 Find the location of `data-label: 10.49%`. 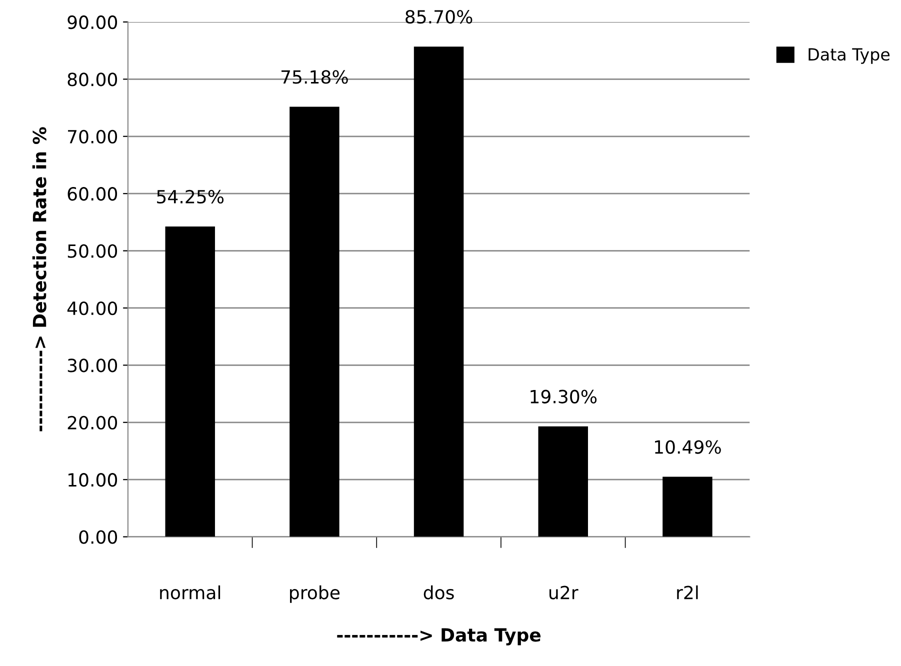

data-label: 10.49% is located at coordinates (688, 447).